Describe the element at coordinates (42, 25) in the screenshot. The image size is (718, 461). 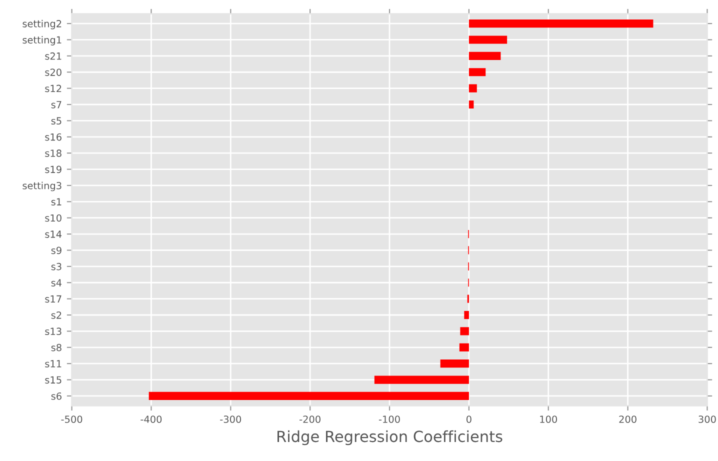
I see `y-tick-label: setting2` at that location.